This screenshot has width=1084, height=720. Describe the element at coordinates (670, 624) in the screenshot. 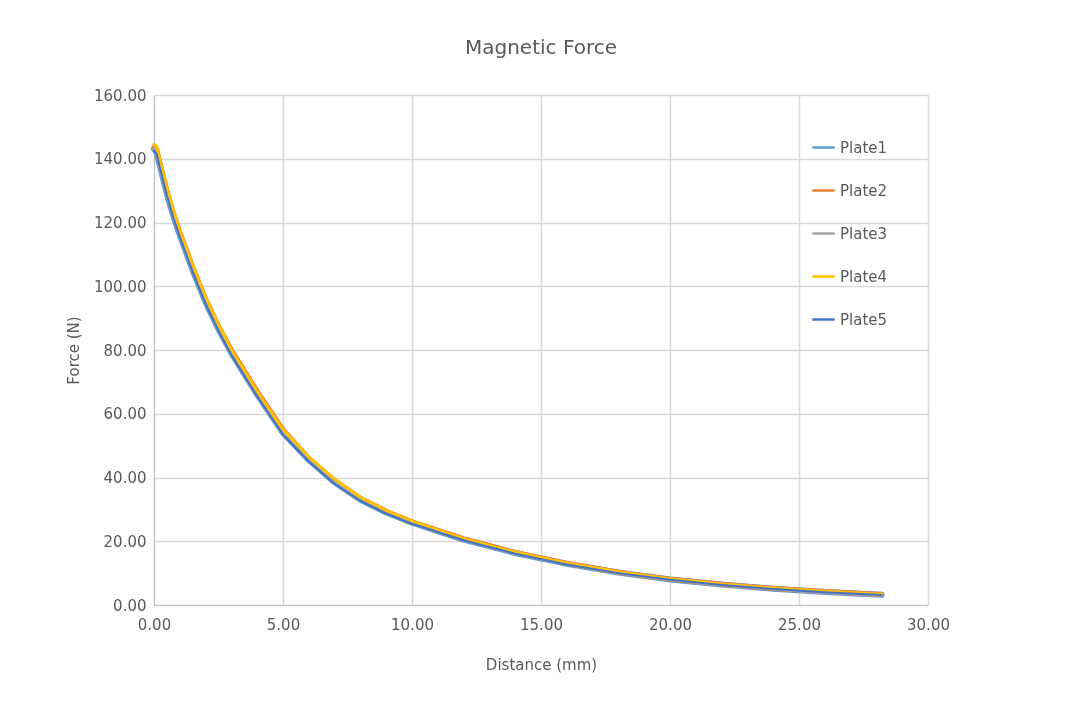

I see `x-tick-label: 20.00` at that location.